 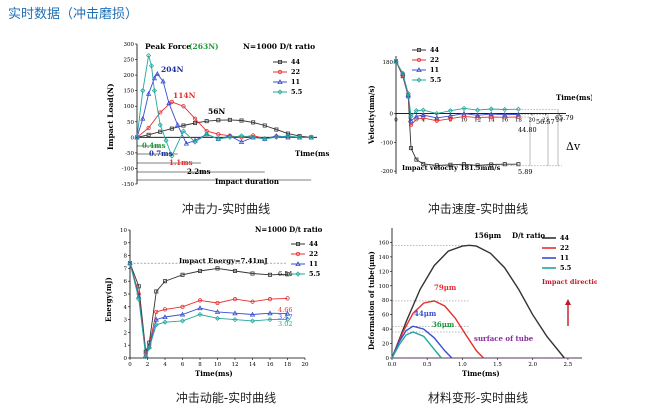 I want to click on v6579-label: 65.79, so click(x=564, y=118).